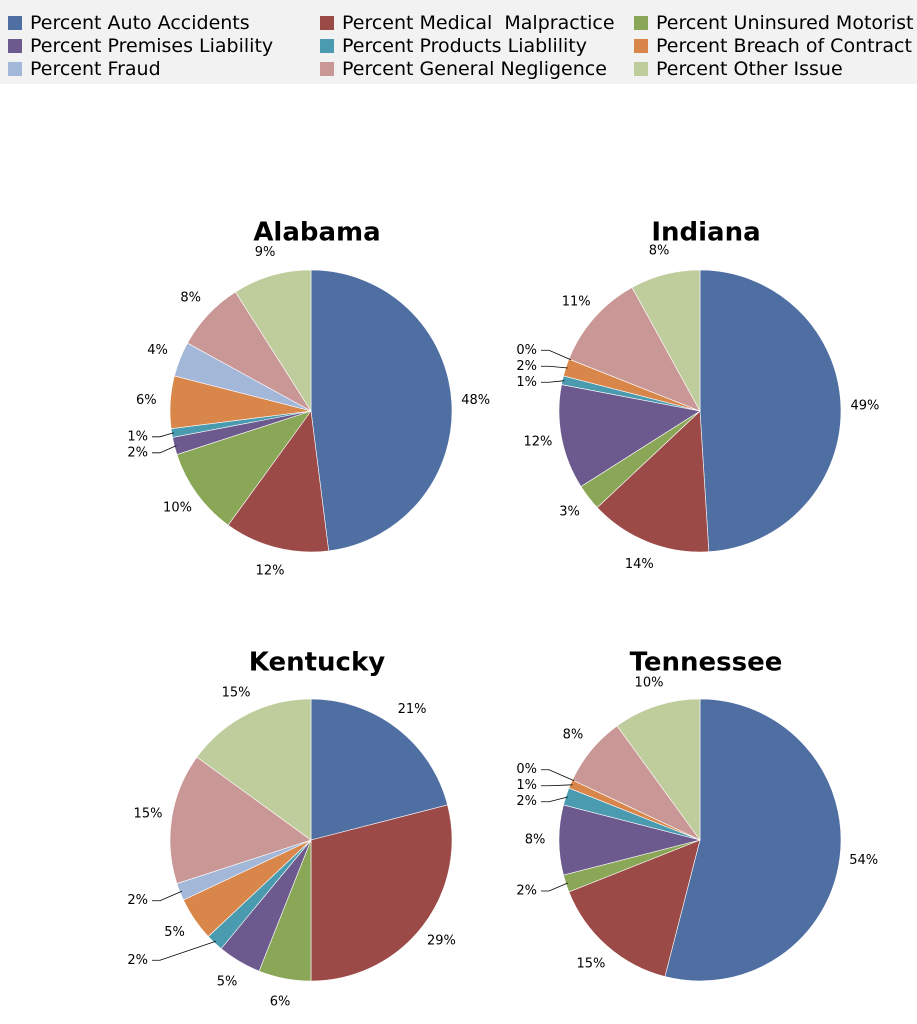  I want to click on legend-label: Percent Breach of Contract, so click(784, 46).